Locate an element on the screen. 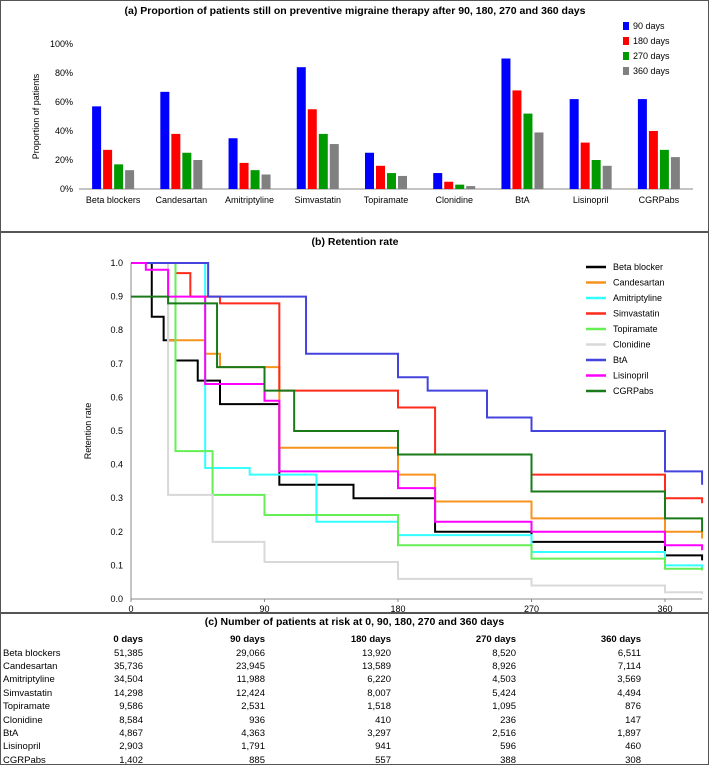 The height and width of the screenshot is (765, 709). table-cell: 14,298 is located at coordinates (128, 693).